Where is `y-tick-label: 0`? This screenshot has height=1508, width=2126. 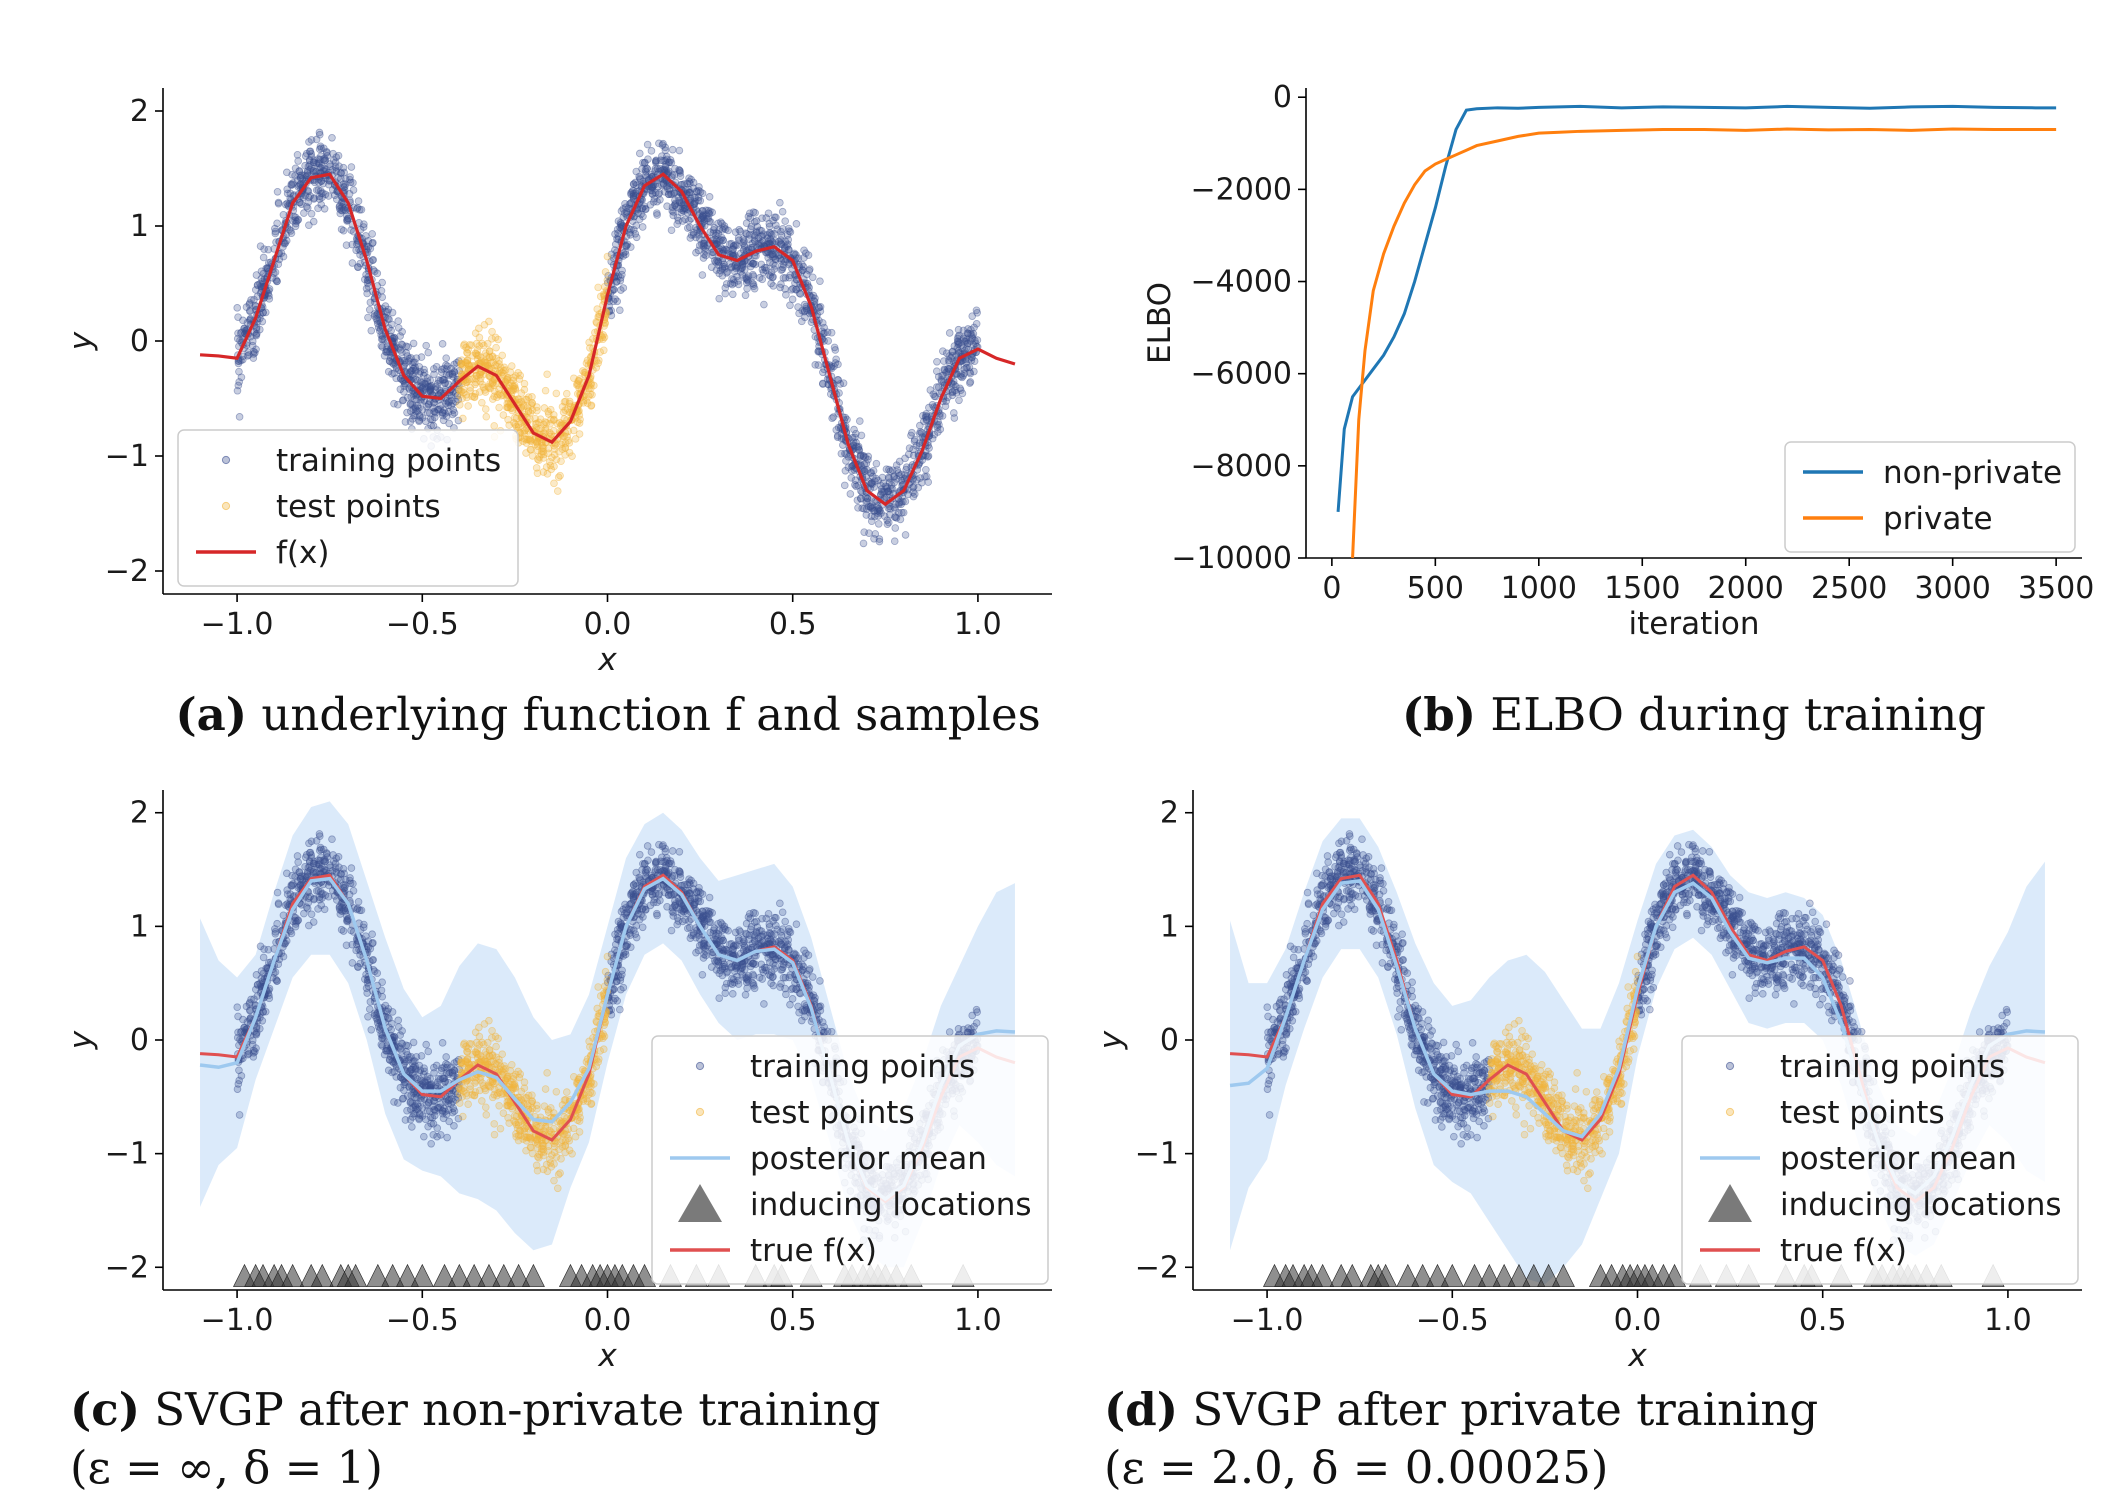 y-tick-label: 0 is located at coordinates (139, 341).